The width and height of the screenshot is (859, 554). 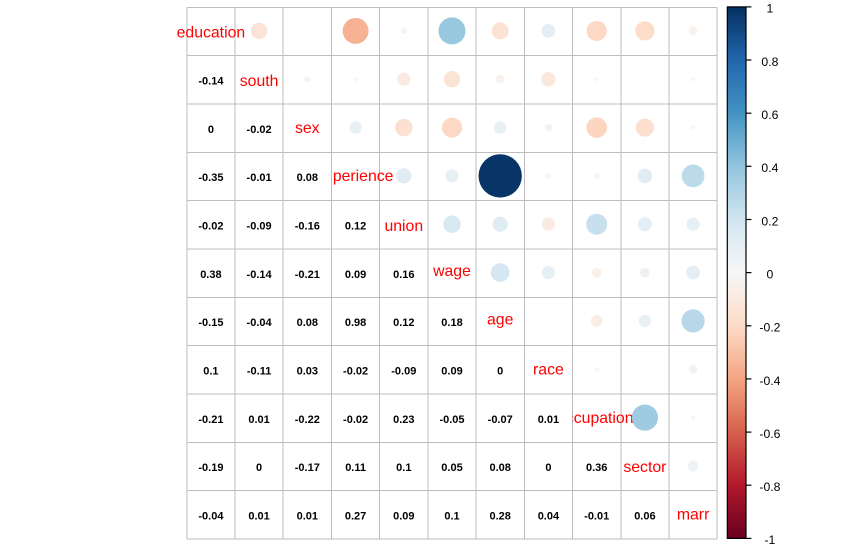 I want to click on svg-text: 0.23, so click(x=403, y=420).